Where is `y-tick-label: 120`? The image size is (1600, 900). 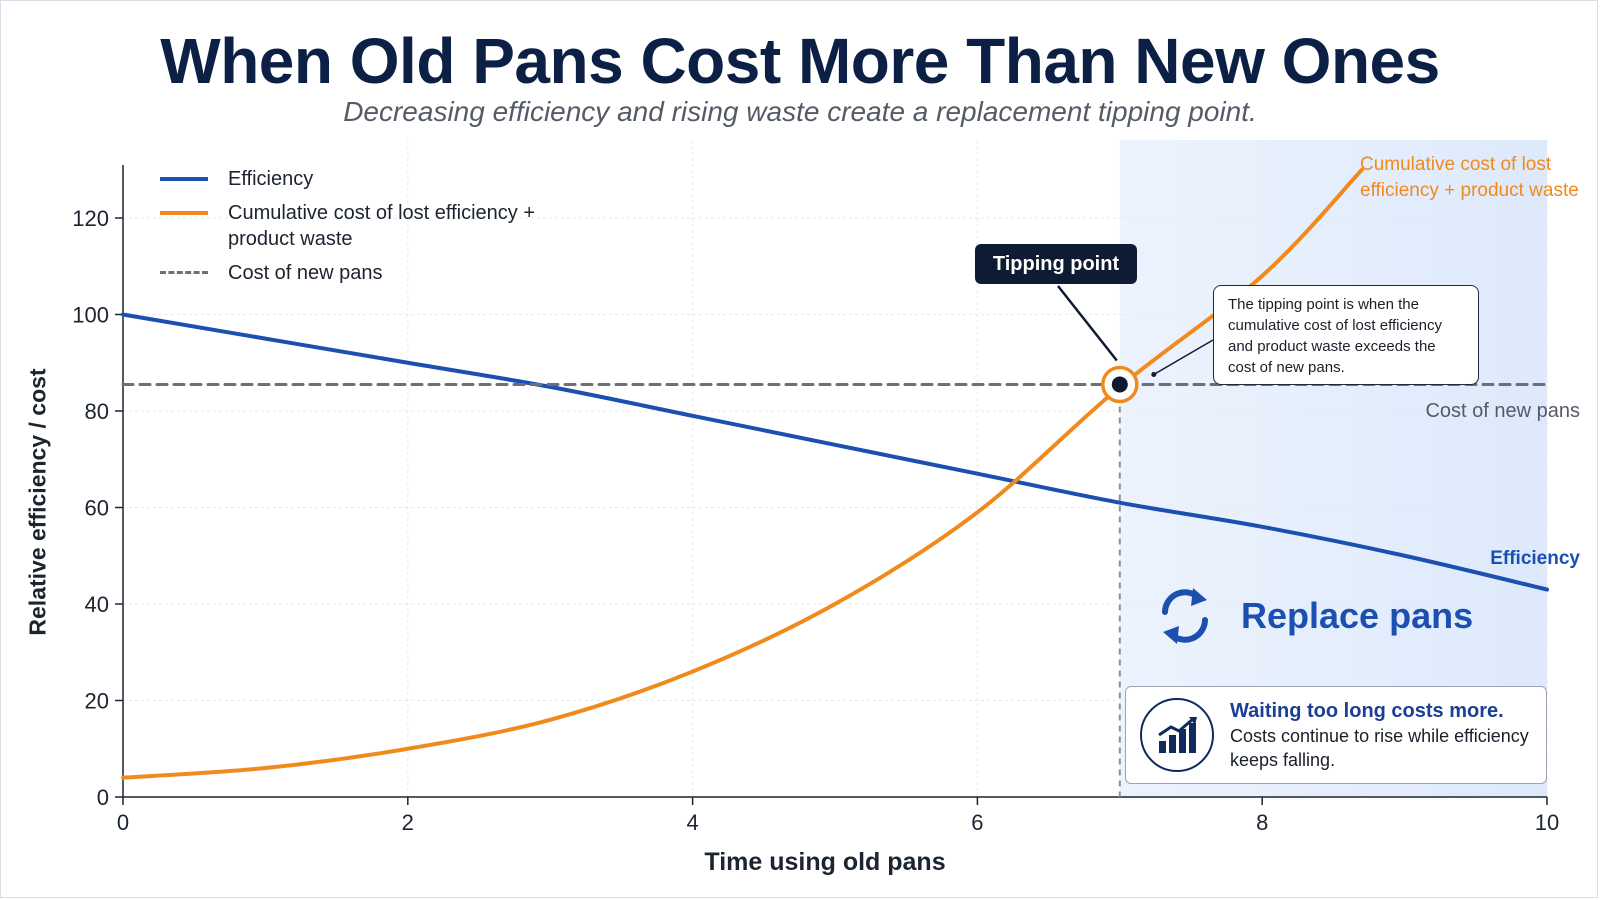 y-tick-label: 120 is located at coordinates (90, 218).